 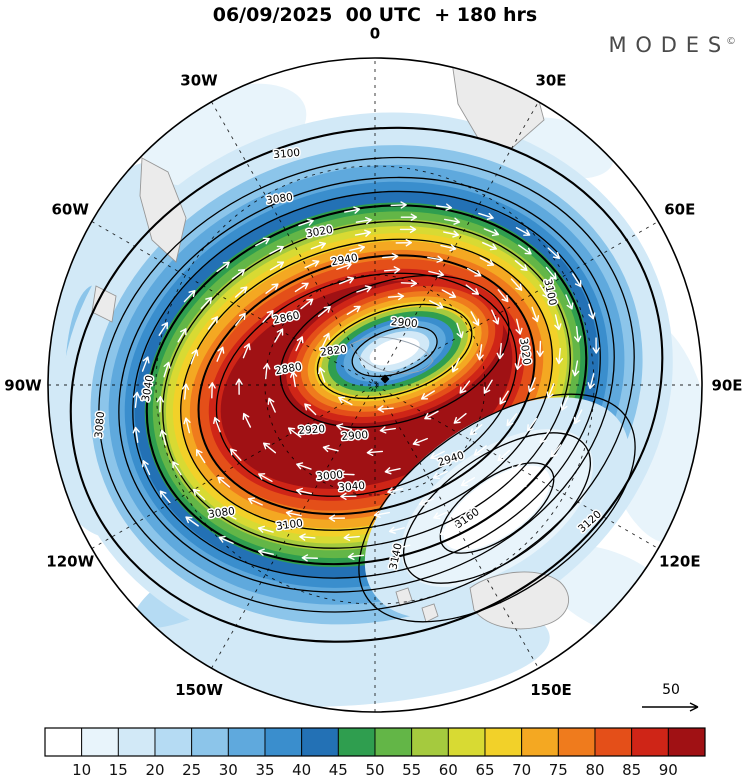 I want to click on colorbar-frame, so click(x=375, y=742).